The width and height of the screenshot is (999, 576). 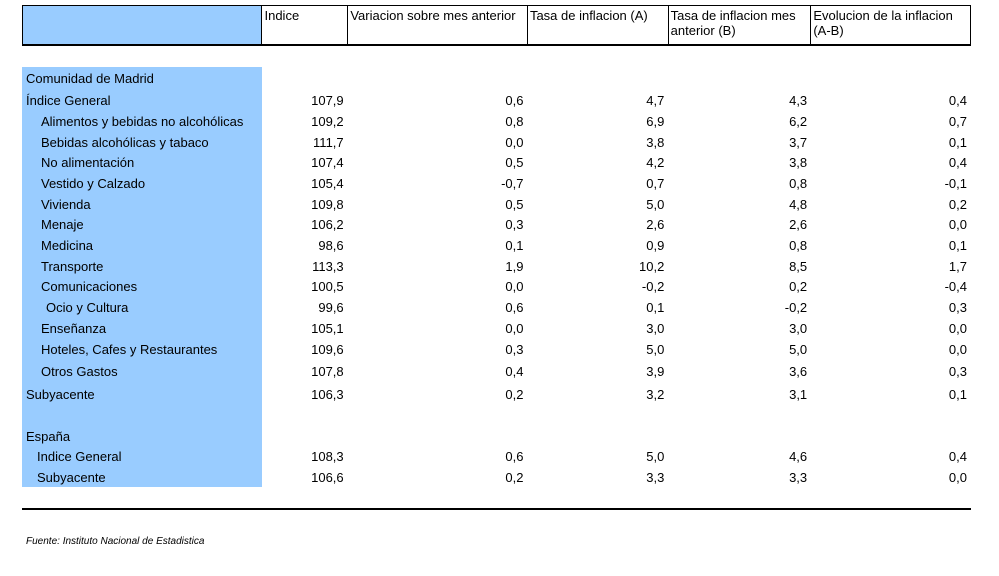 What do you see at coordinates (597, 25) in the screenshot?
I see `header-tasa-a: Tasa de inflacion (A)` at bounding box center [597, 25].